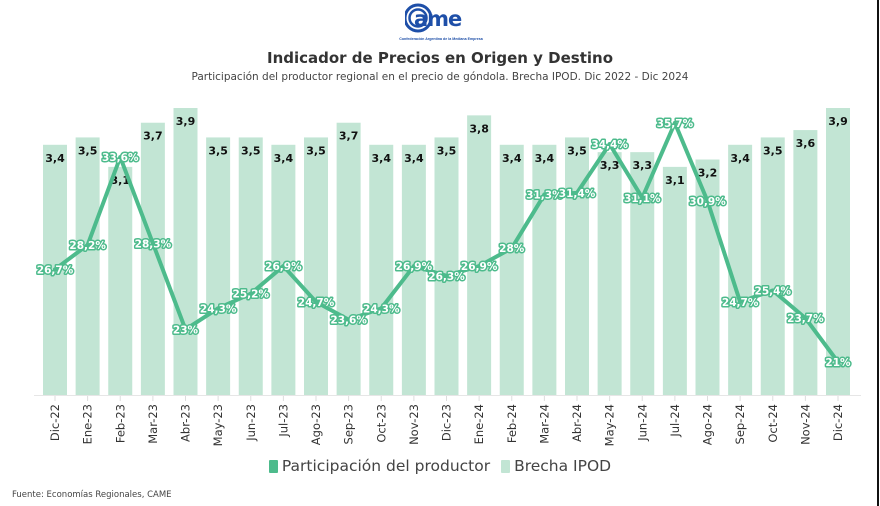 This screenshot has width=880, height=506. What do you see at coordinates (708, 173) in the screenshot?
I see `bar-label-ago-24: 3,2` at bounding box center [708, 173].